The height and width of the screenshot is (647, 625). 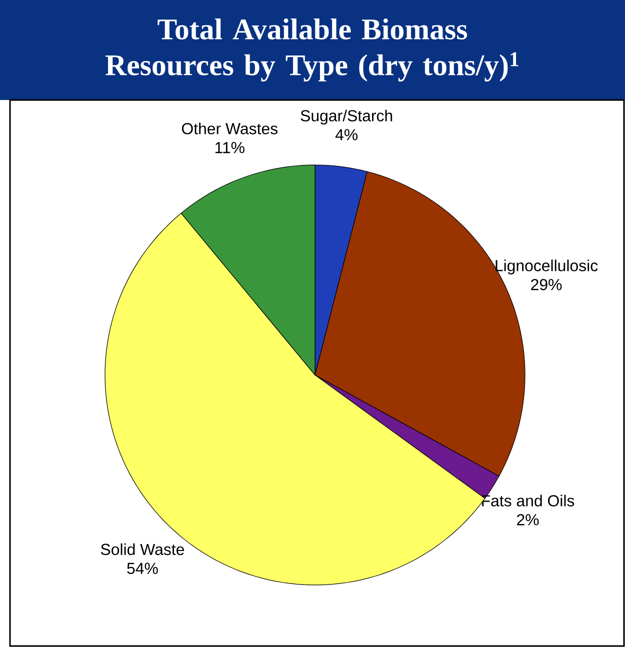 What do you see at coordinates (229, 148) in the screenshot?
I see `data-label: 11%` at bounding box center [229, 148].